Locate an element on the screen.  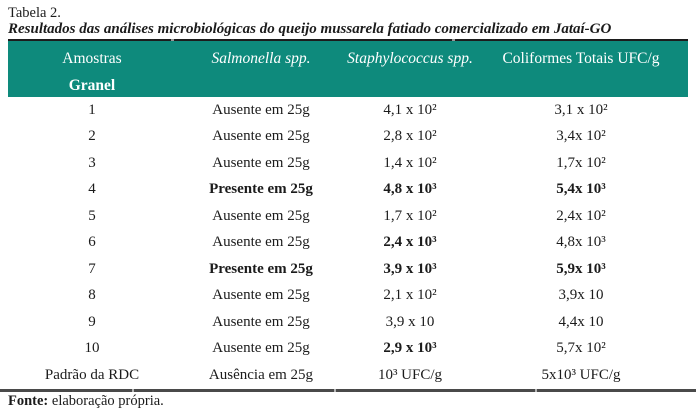
table-cell: 10 is located at coordinates (92, 348).